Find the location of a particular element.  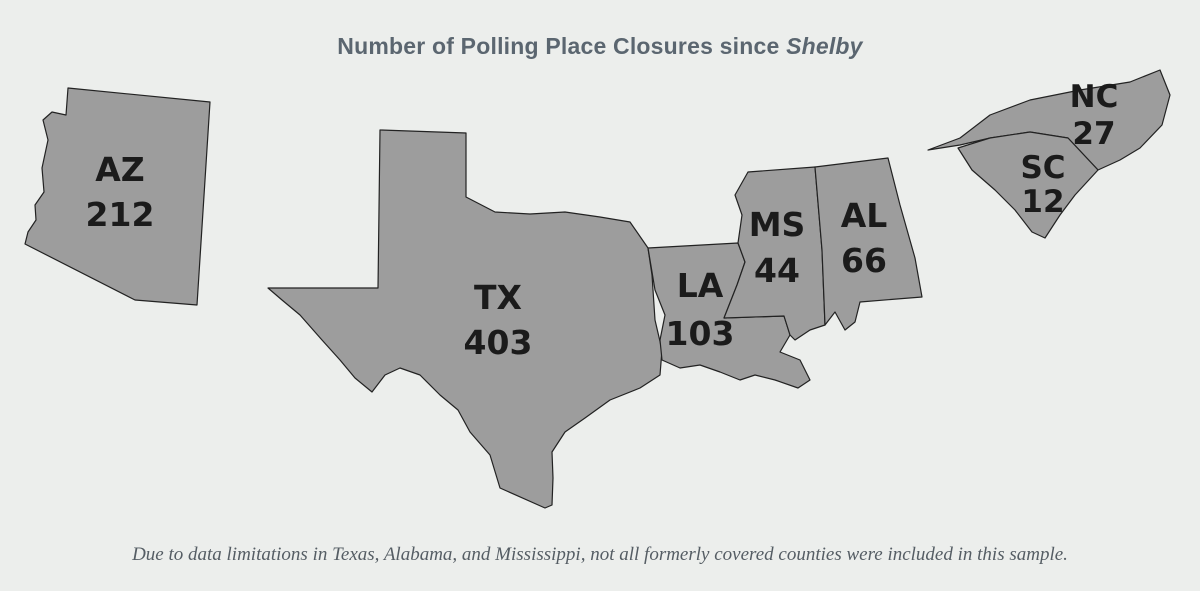

map-title-emphasis: Shelby is located at coordinates (824, 46).